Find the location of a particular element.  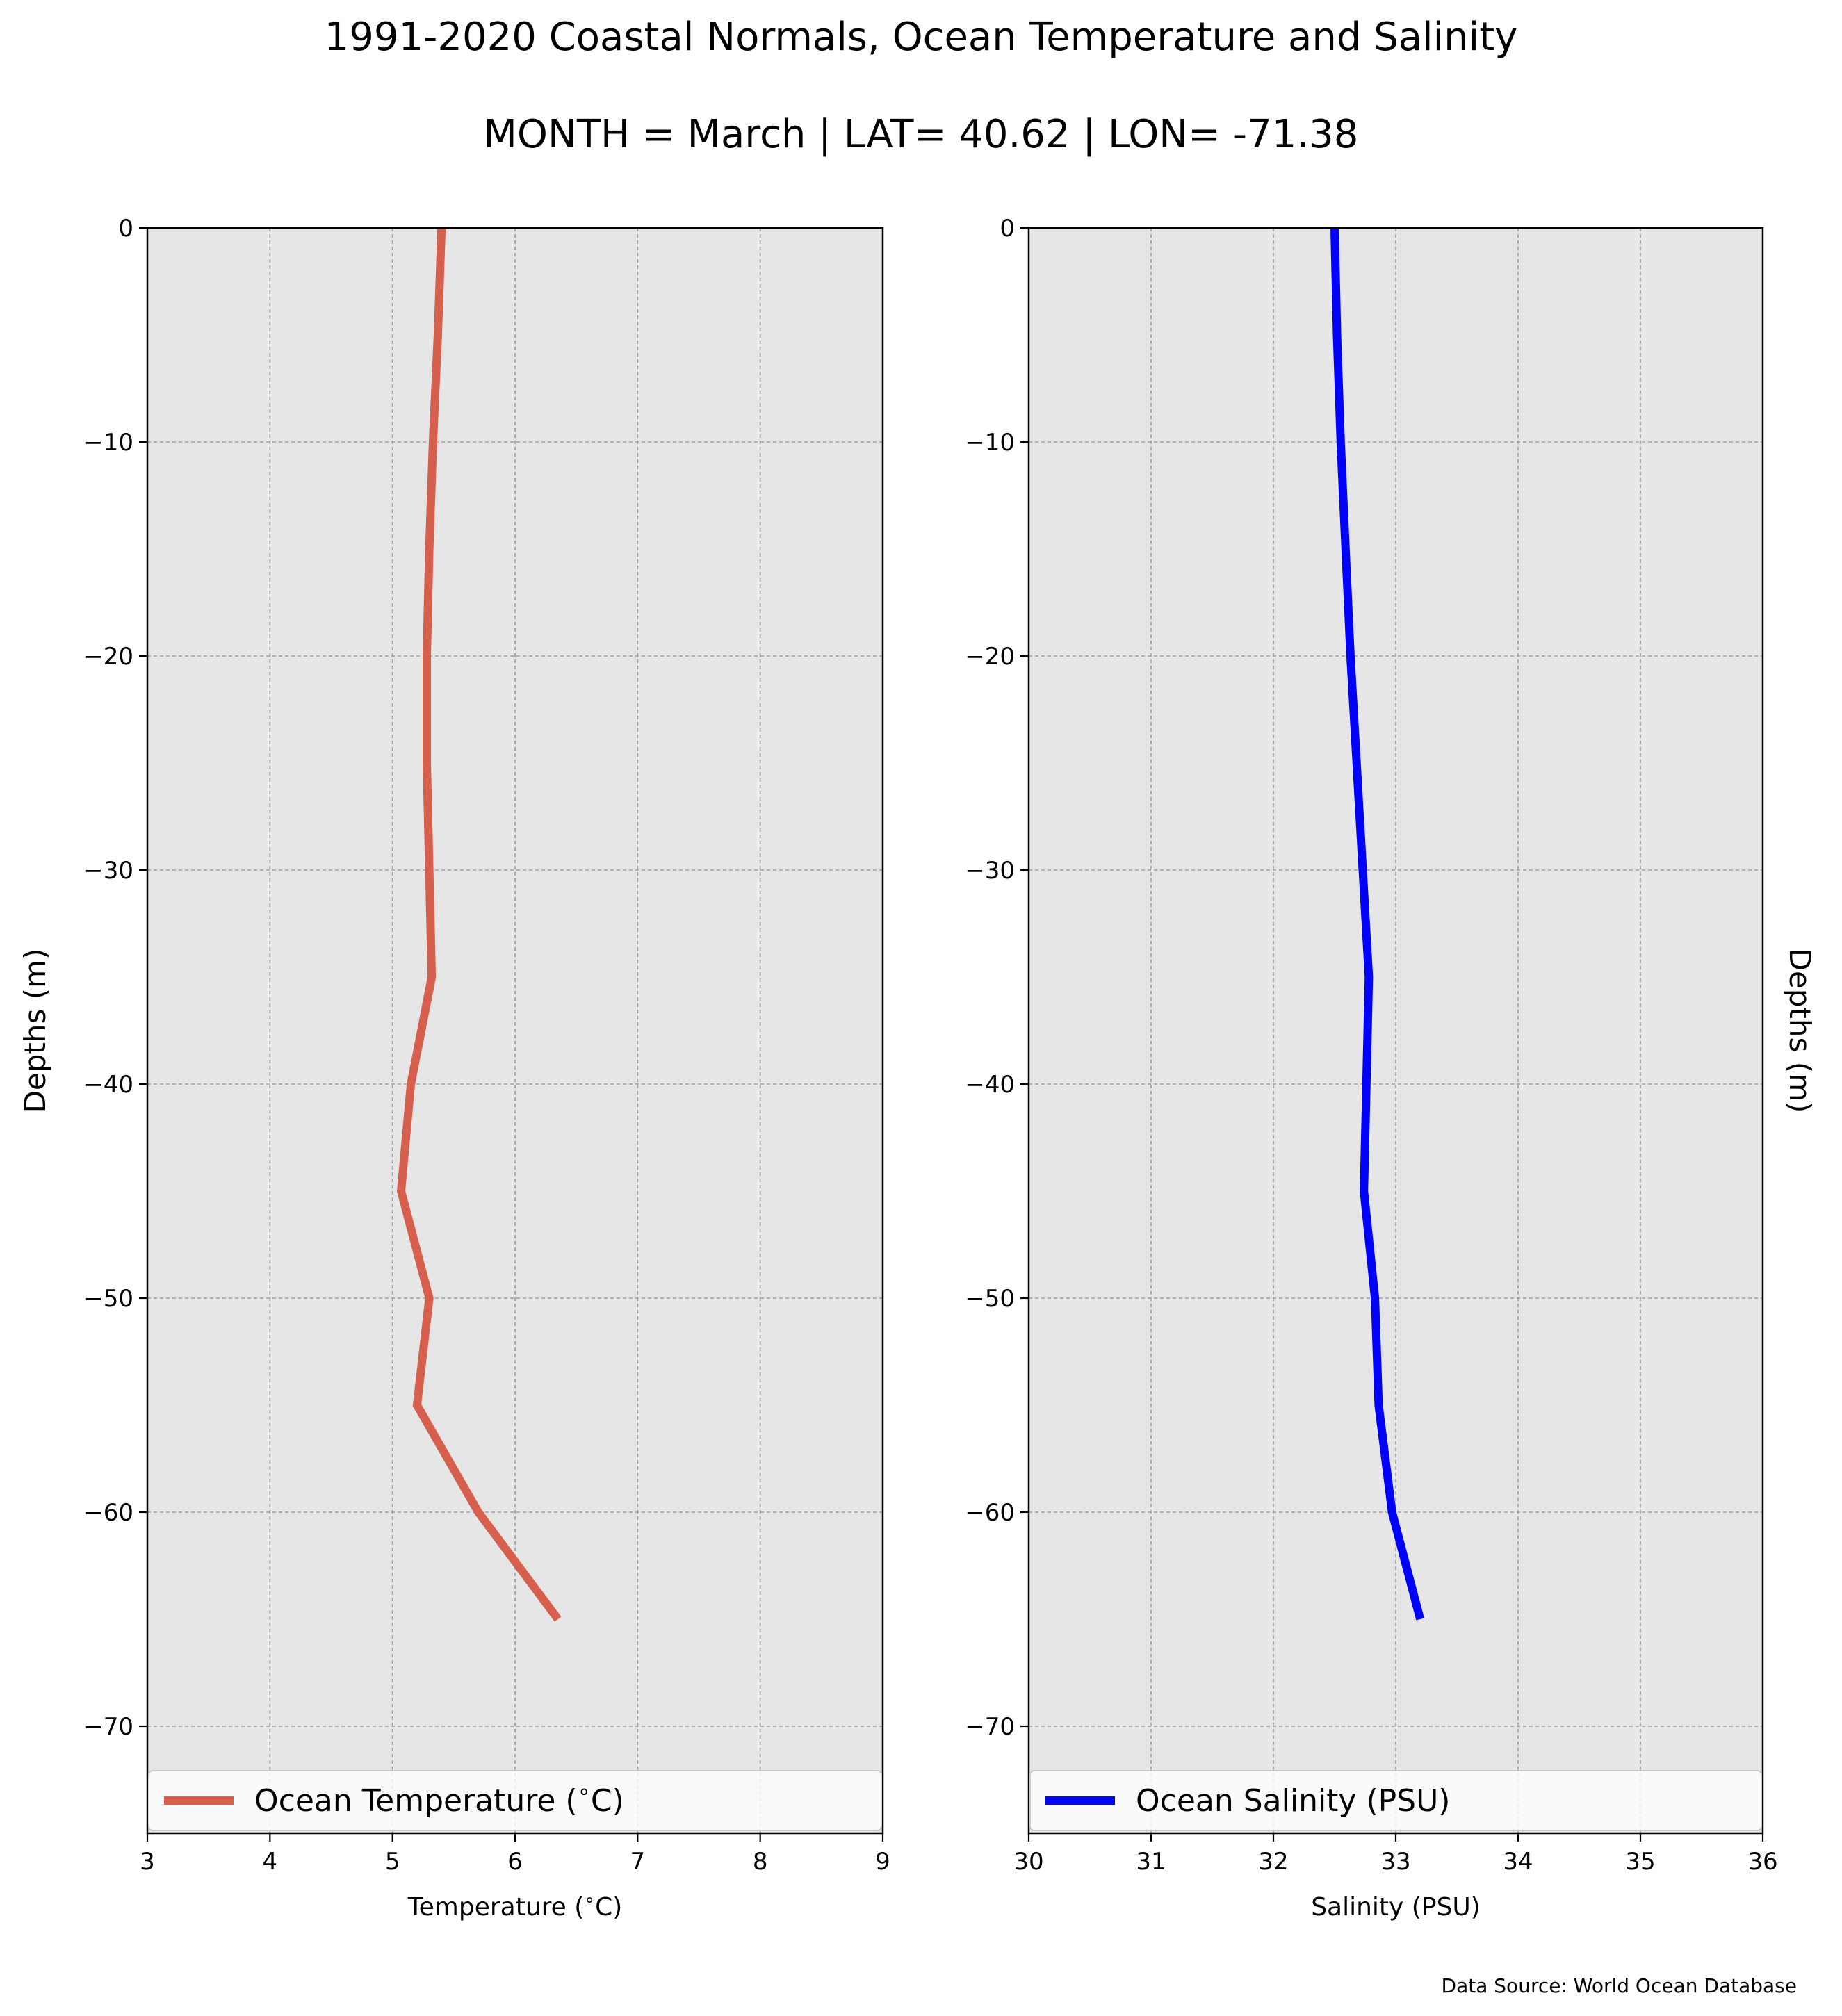

panel-0-legend-label: Ocean Temperature (∘C) is located at coordinates (439, 1799).